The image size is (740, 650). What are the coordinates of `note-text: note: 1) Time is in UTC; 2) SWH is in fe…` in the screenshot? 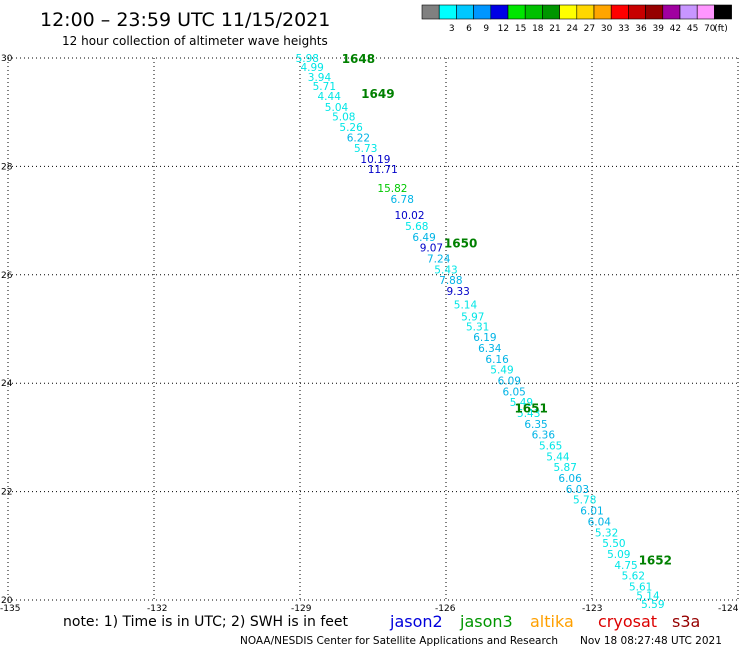 It's located at (206, 622).